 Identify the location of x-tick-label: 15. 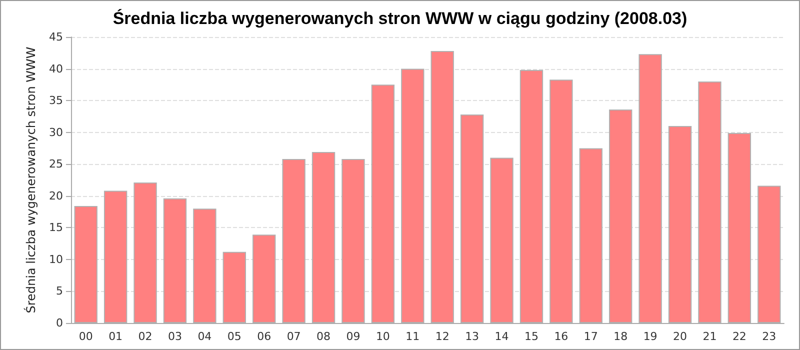
(531, 336).